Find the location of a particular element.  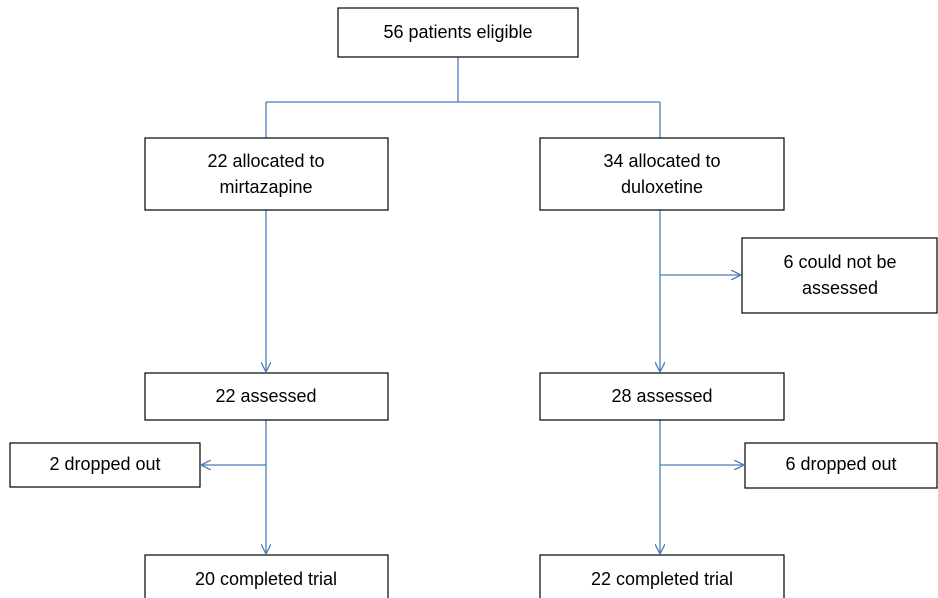

node: 2 dropped out is located at coordinates (105, 465).